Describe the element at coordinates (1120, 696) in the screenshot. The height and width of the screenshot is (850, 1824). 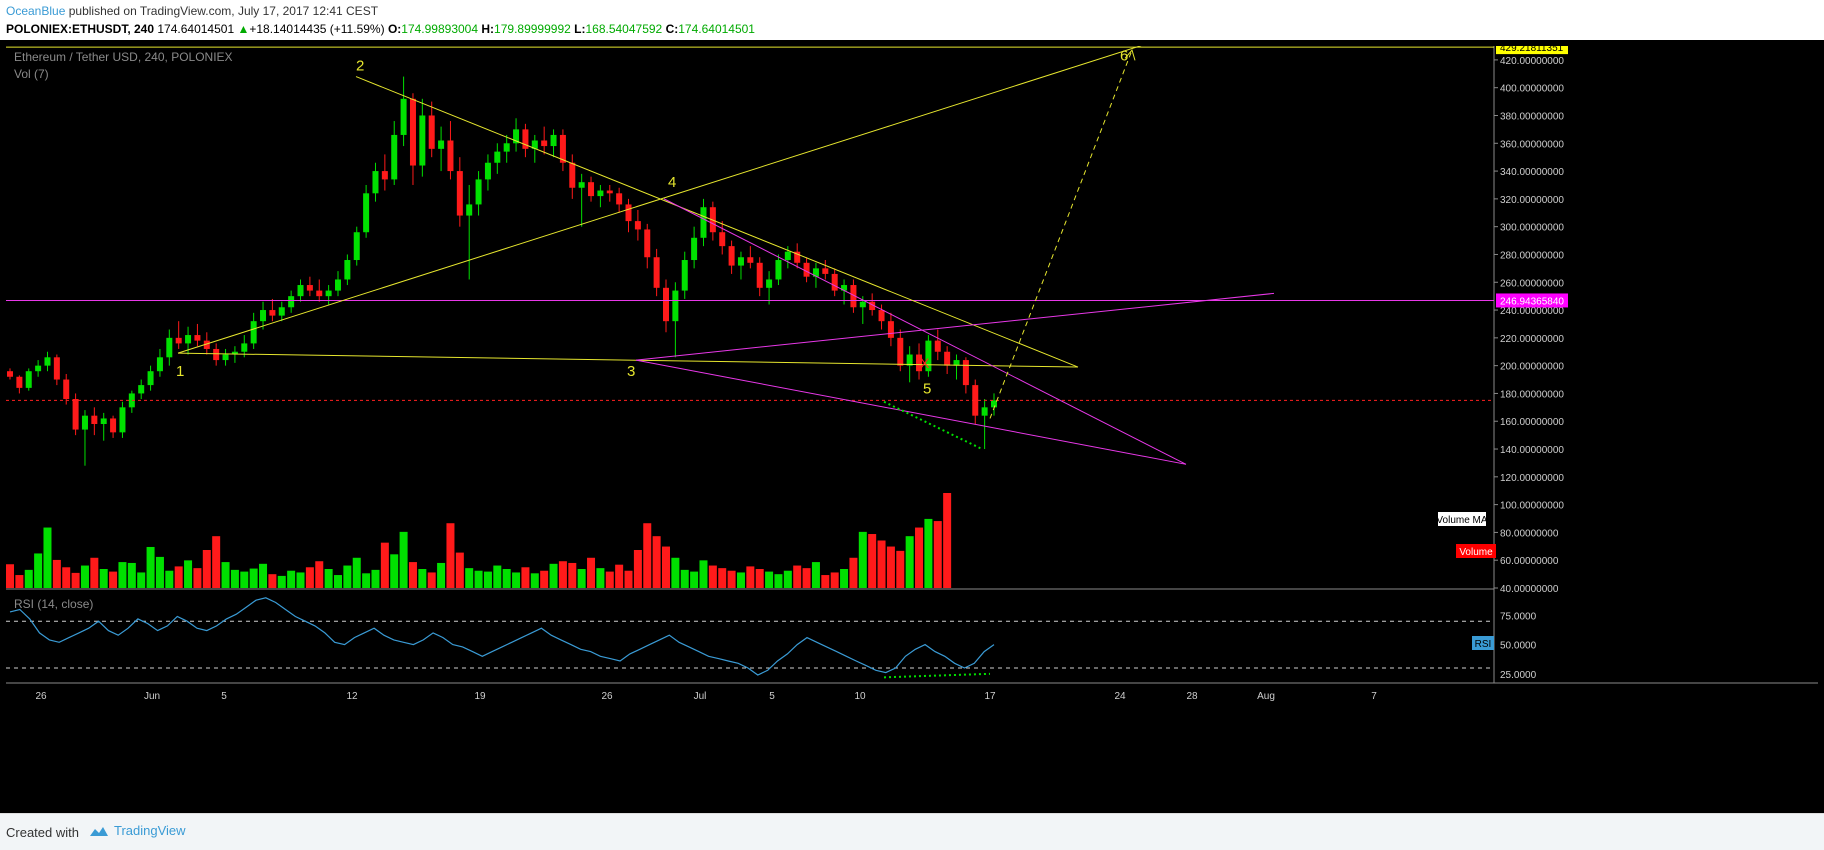
I see `time-tick-label: 24` at that location.